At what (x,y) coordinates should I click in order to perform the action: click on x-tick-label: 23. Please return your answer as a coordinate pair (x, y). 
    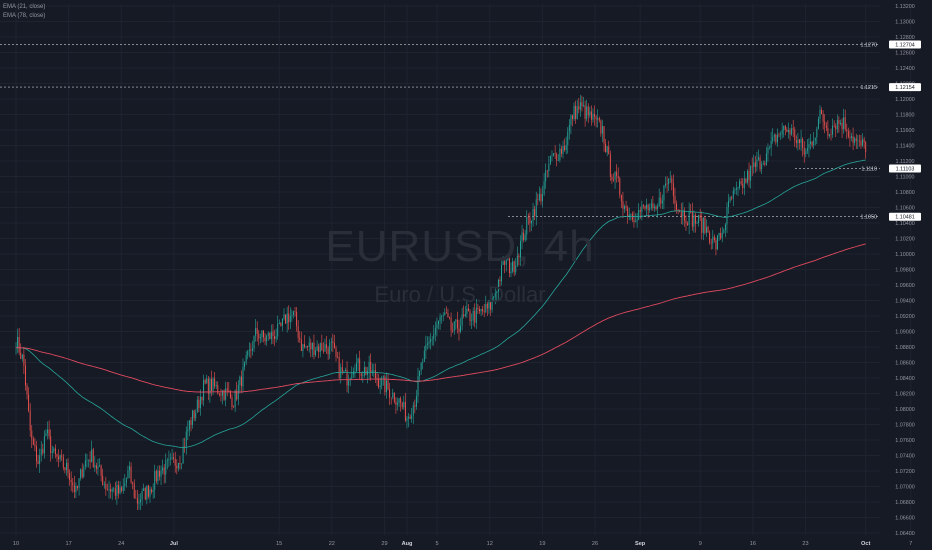
    Looking at the image, I should click on (805, 544).